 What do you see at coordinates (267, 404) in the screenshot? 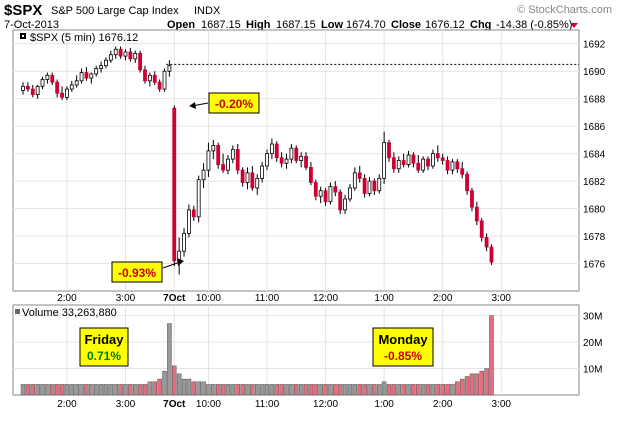
I see `x-tick-label-bottom: 11:00` at bounding box center [267, 404].